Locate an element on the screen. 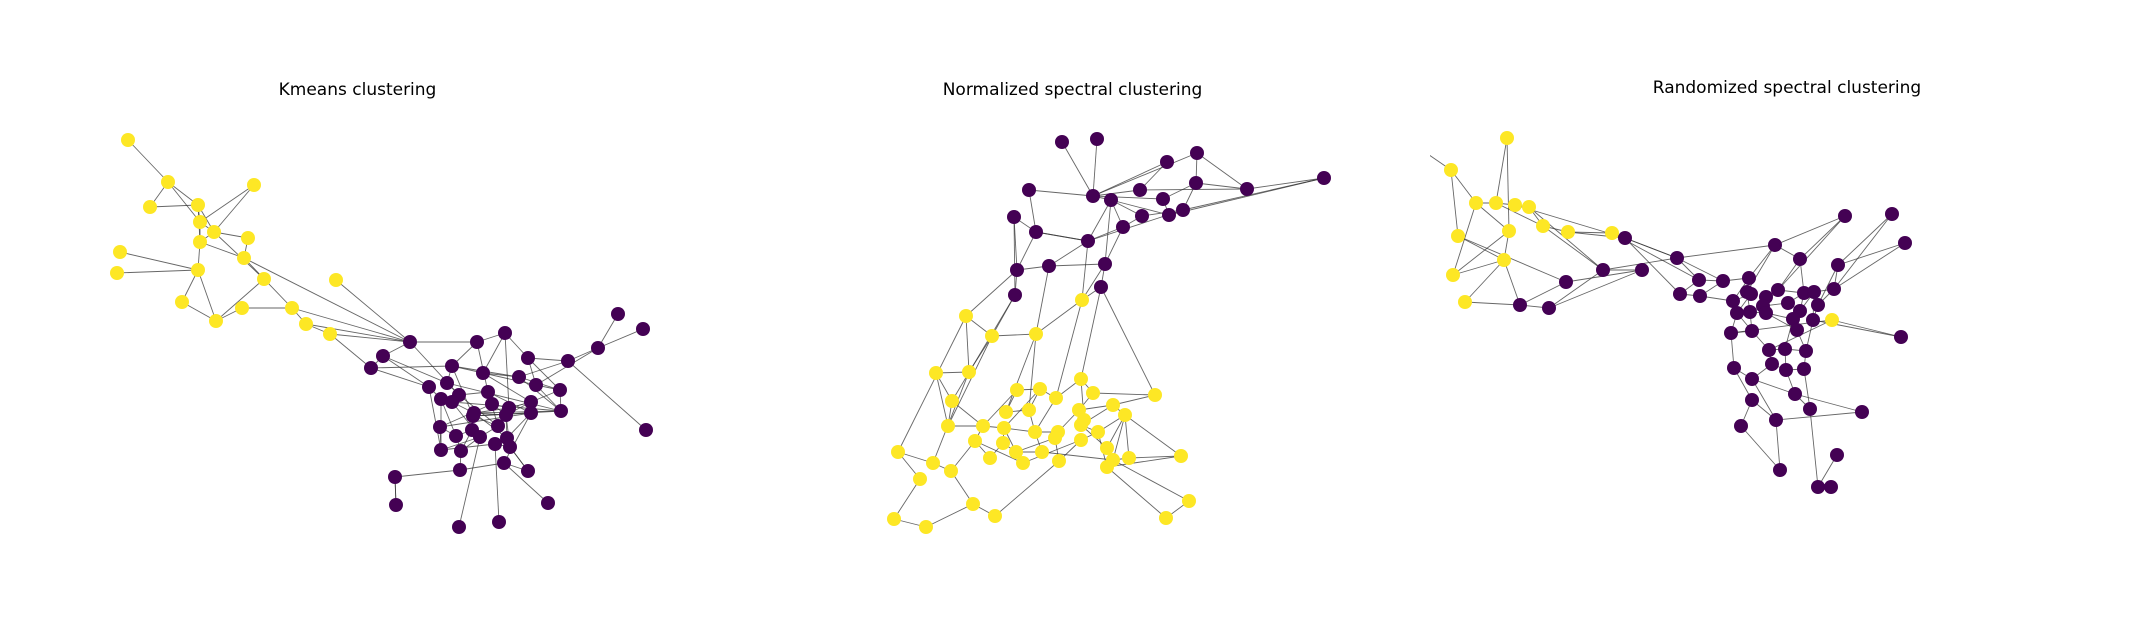  normalized-nodes is located at coordinates (1109, 333).